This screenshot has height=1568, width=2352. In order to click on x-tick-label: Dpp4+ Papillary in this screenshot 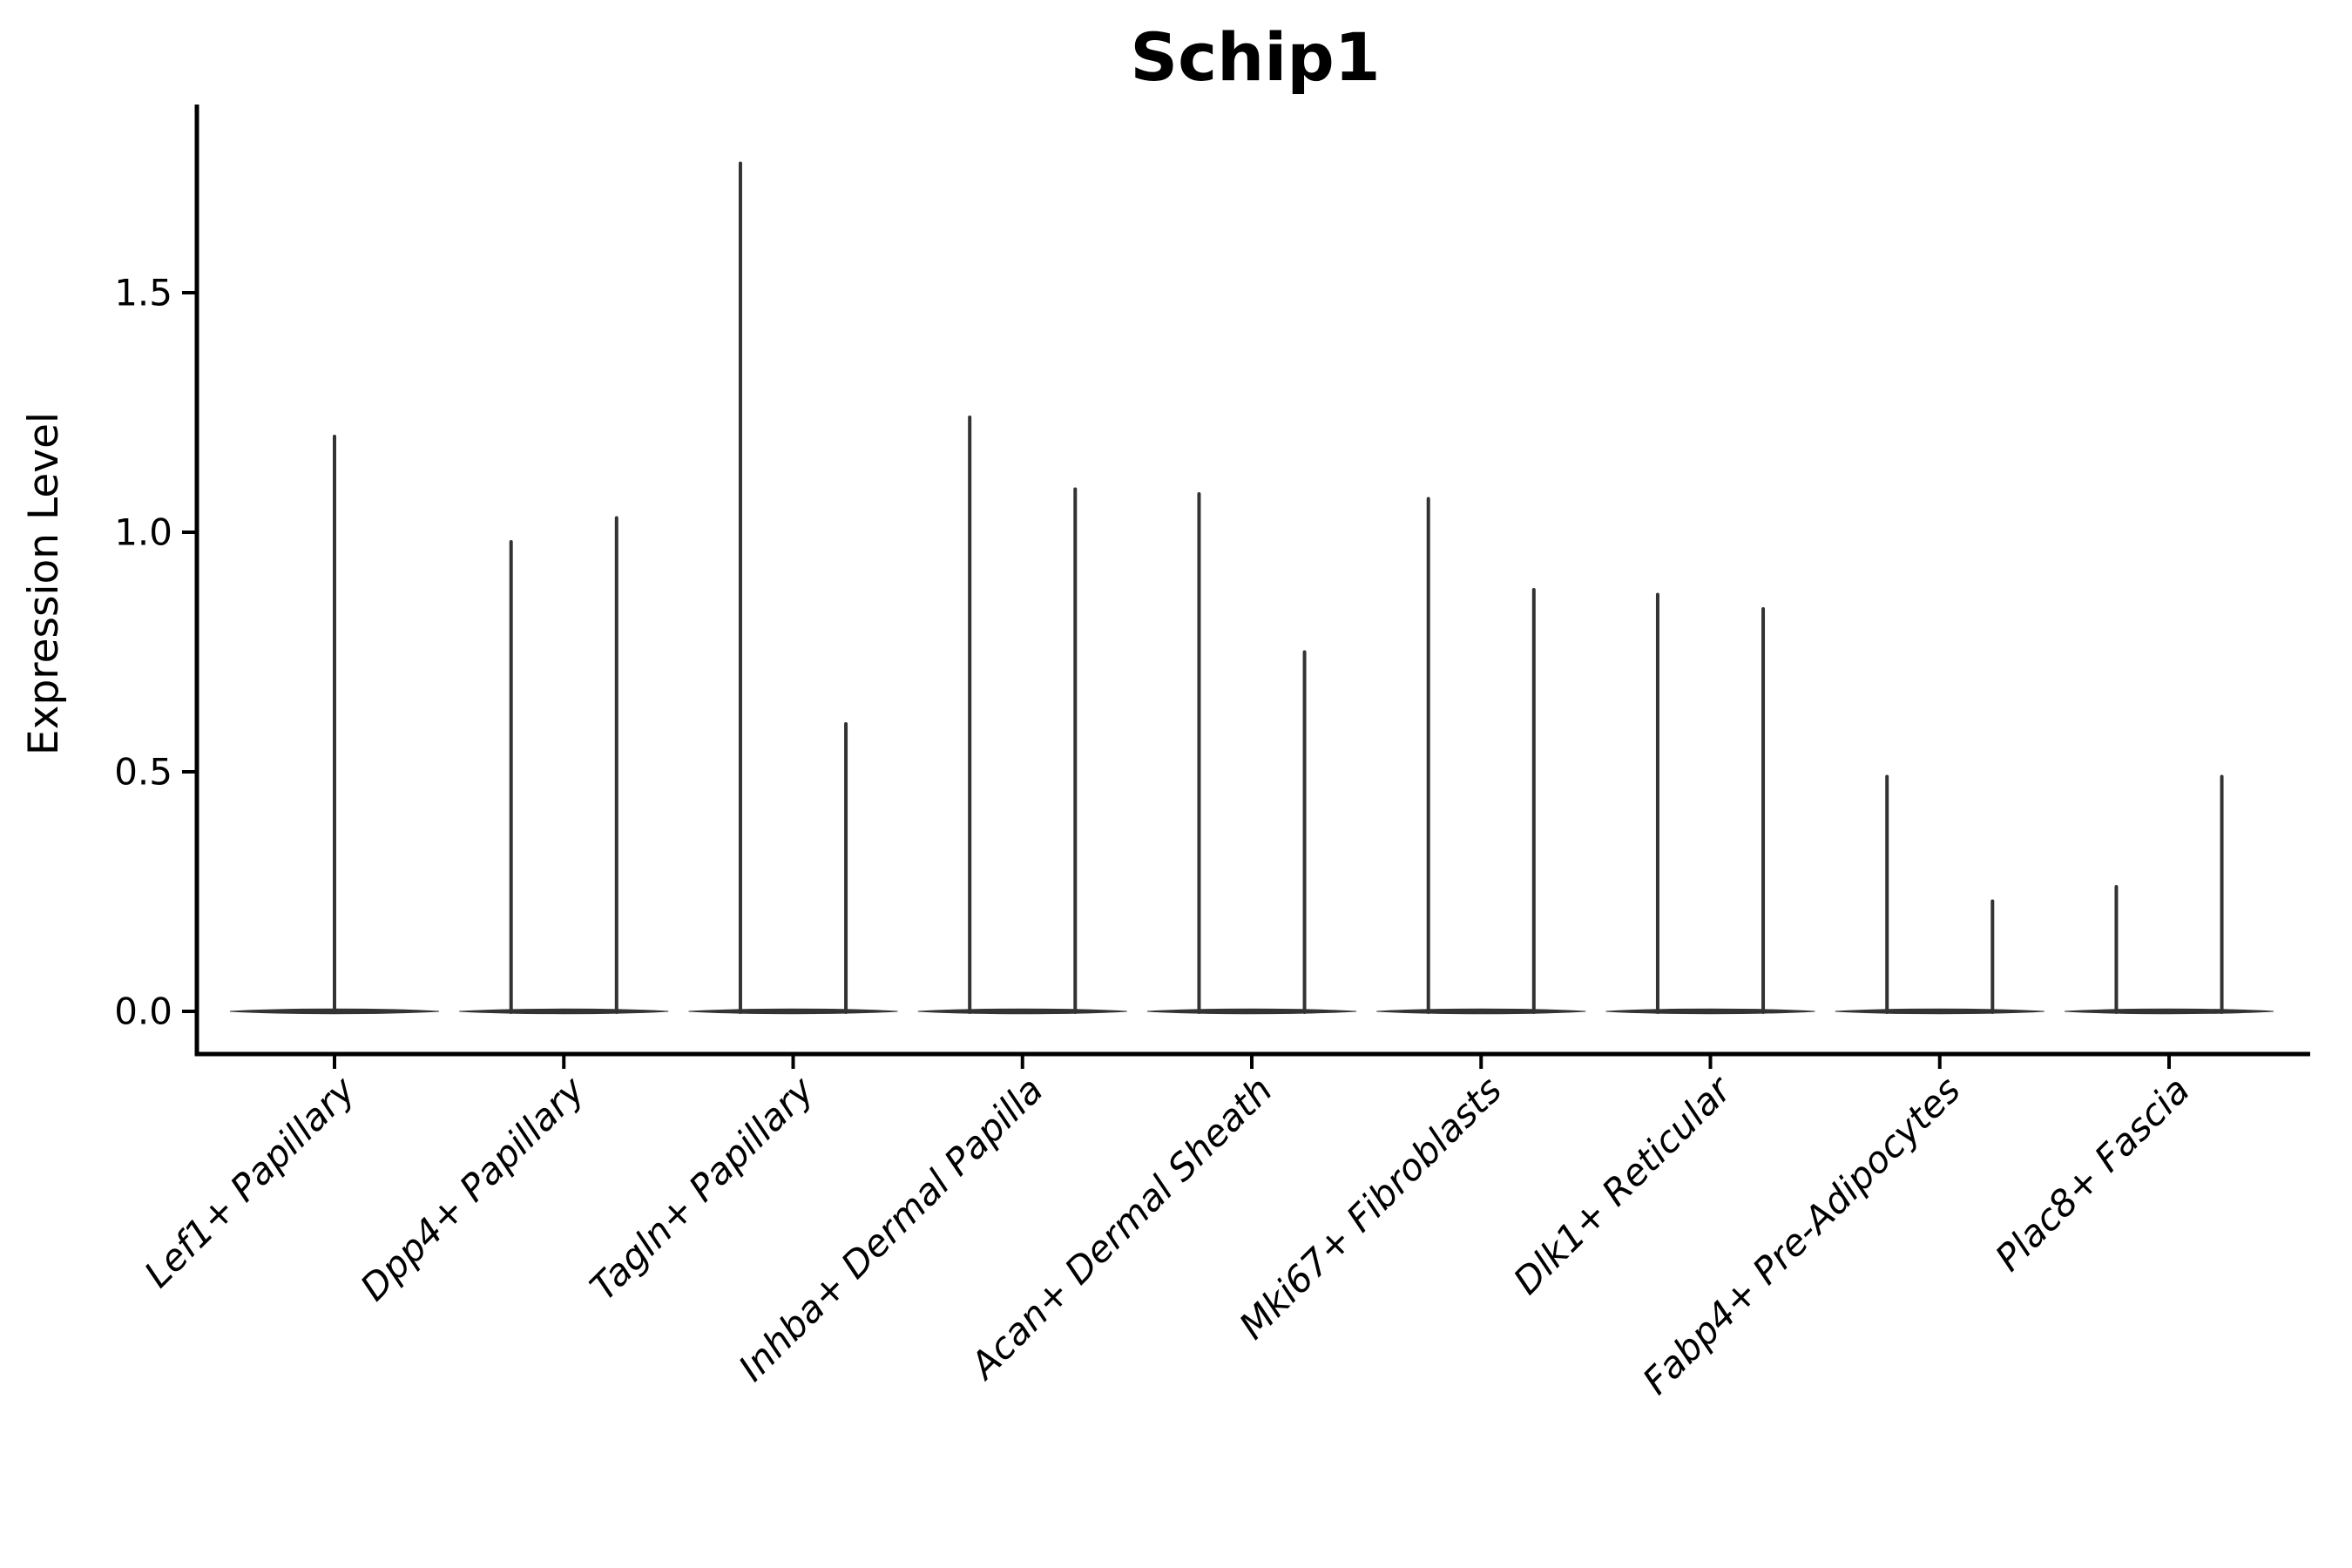, I will do `click(472, 1188)`.